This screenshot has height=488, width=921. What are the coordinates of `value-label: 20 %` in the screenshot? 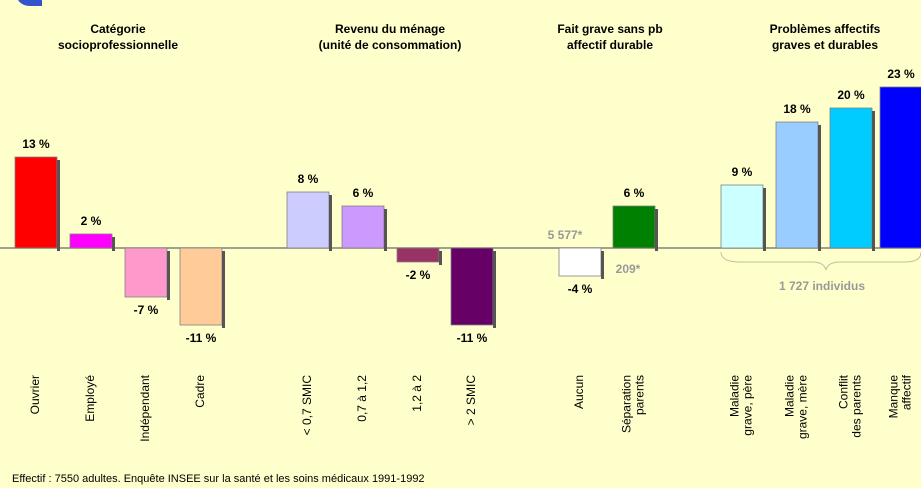 It's located at (851, 95).